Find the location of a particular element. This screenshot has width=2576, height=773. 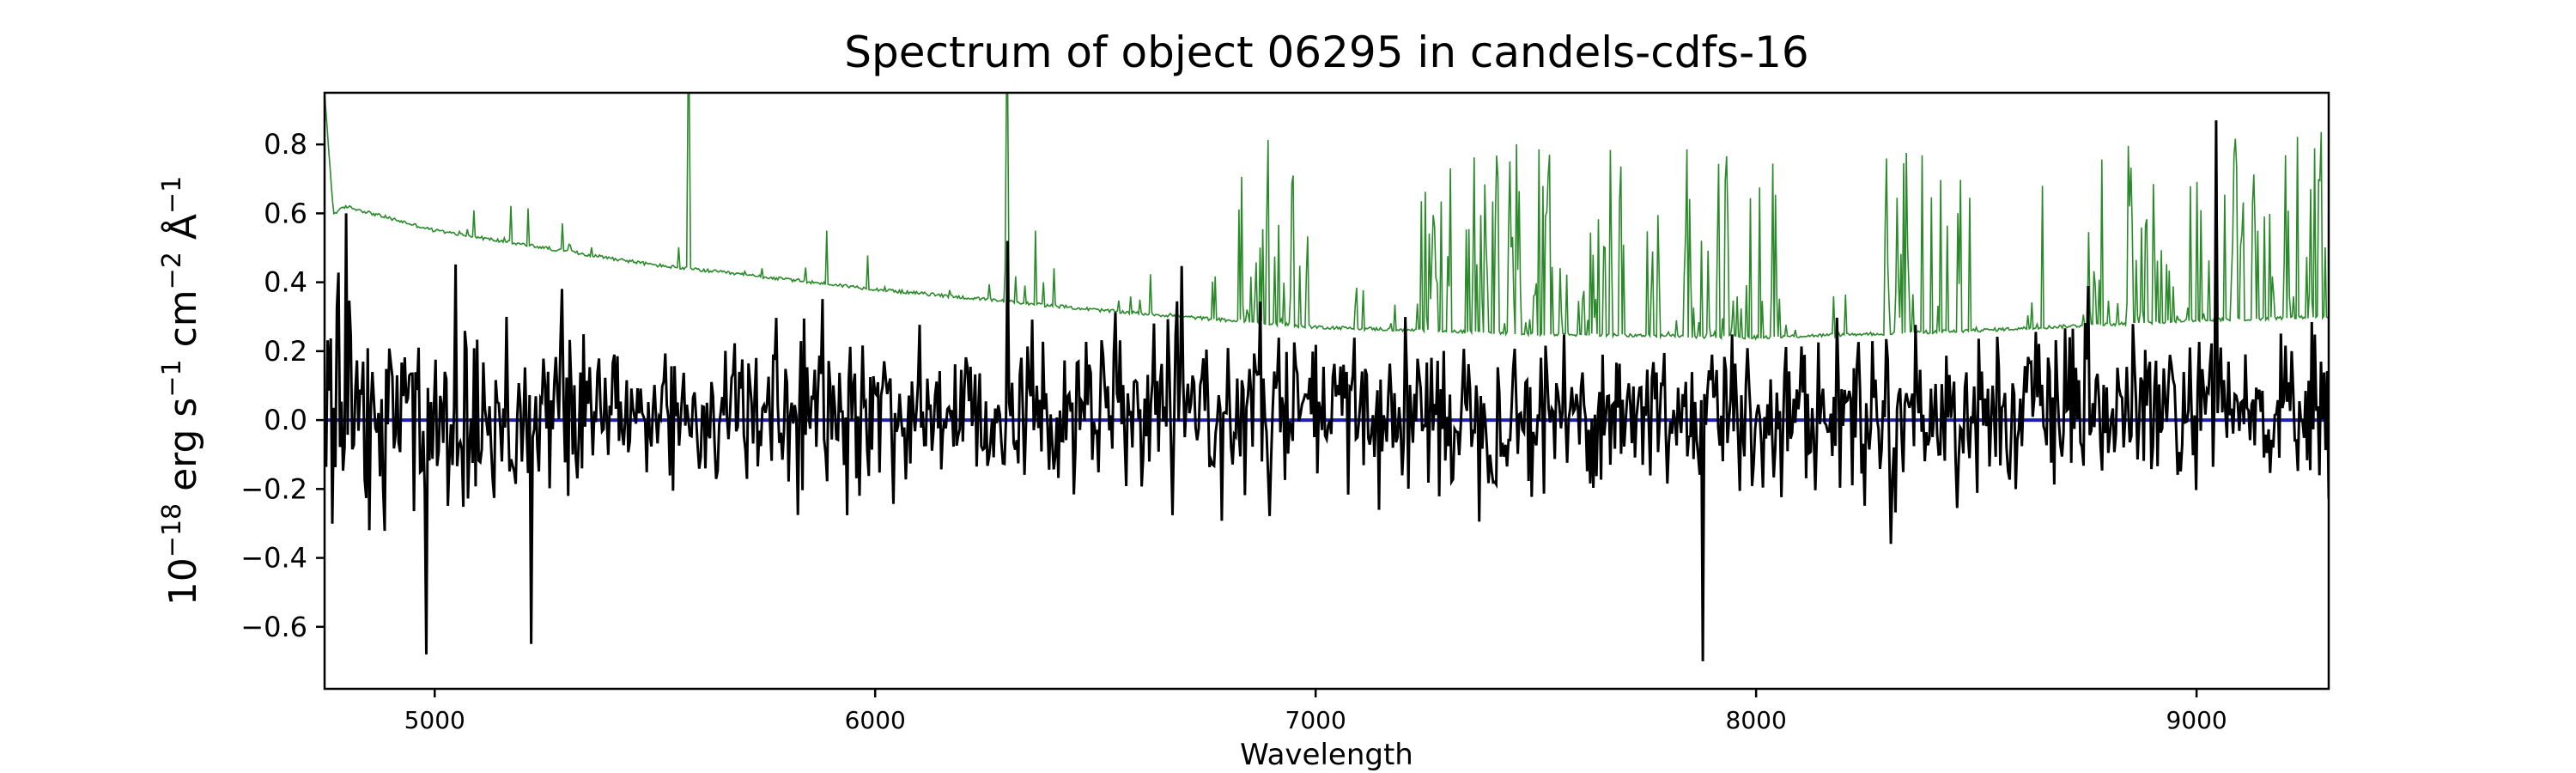

y-label-unit: cm is located at coordinates (183, 324).